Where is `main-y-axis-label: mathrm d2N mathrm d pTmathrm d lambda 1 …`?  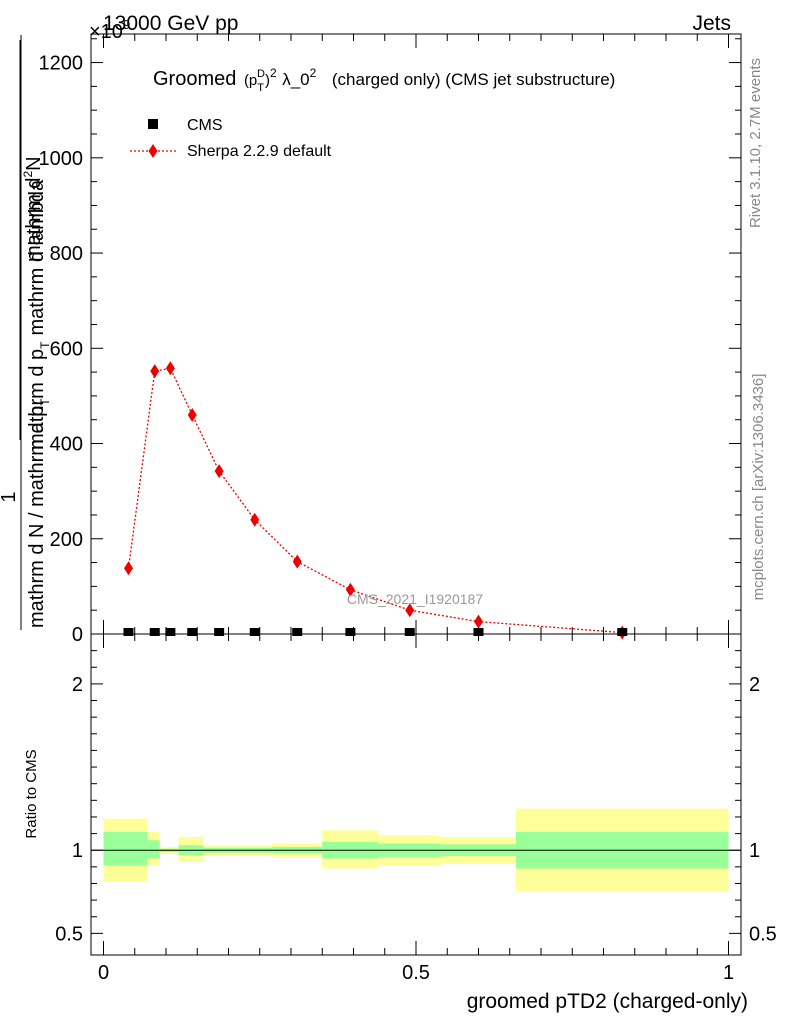
main-y-axis-label: mathrm d2N mathrm d pTmathrm d lambda 1 … is located at coordinates (26, 332).